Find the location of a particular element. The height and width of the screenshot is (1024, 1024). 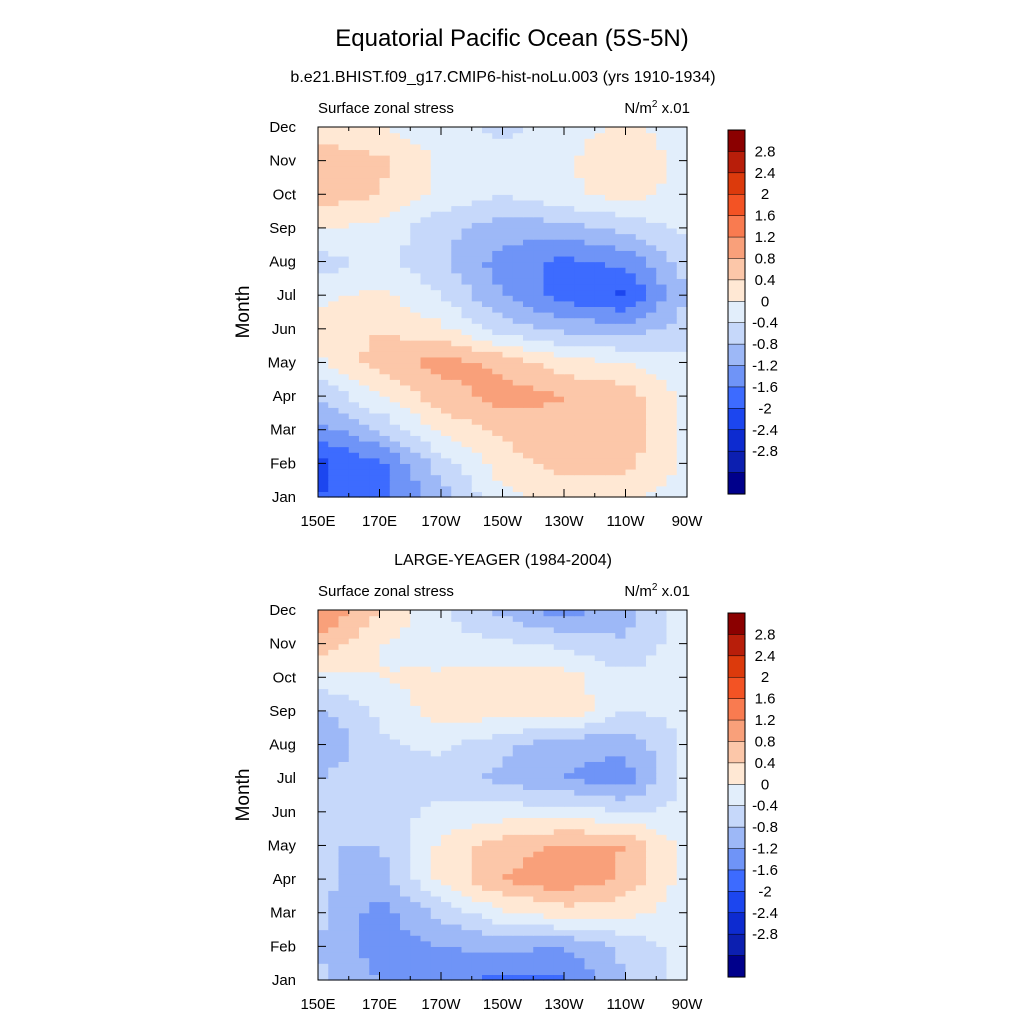

figure-title: Equatorial Pacific Ocean (5S-5N) is located at coordinates (511, 38).